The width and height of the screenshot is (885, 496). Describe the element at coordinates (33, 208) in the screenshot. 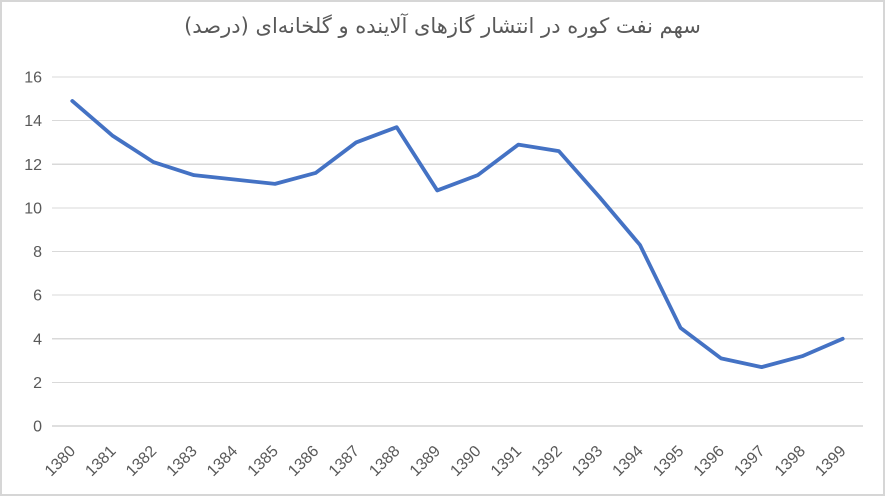

I see `y-axis-tick-label: 10` at that location.